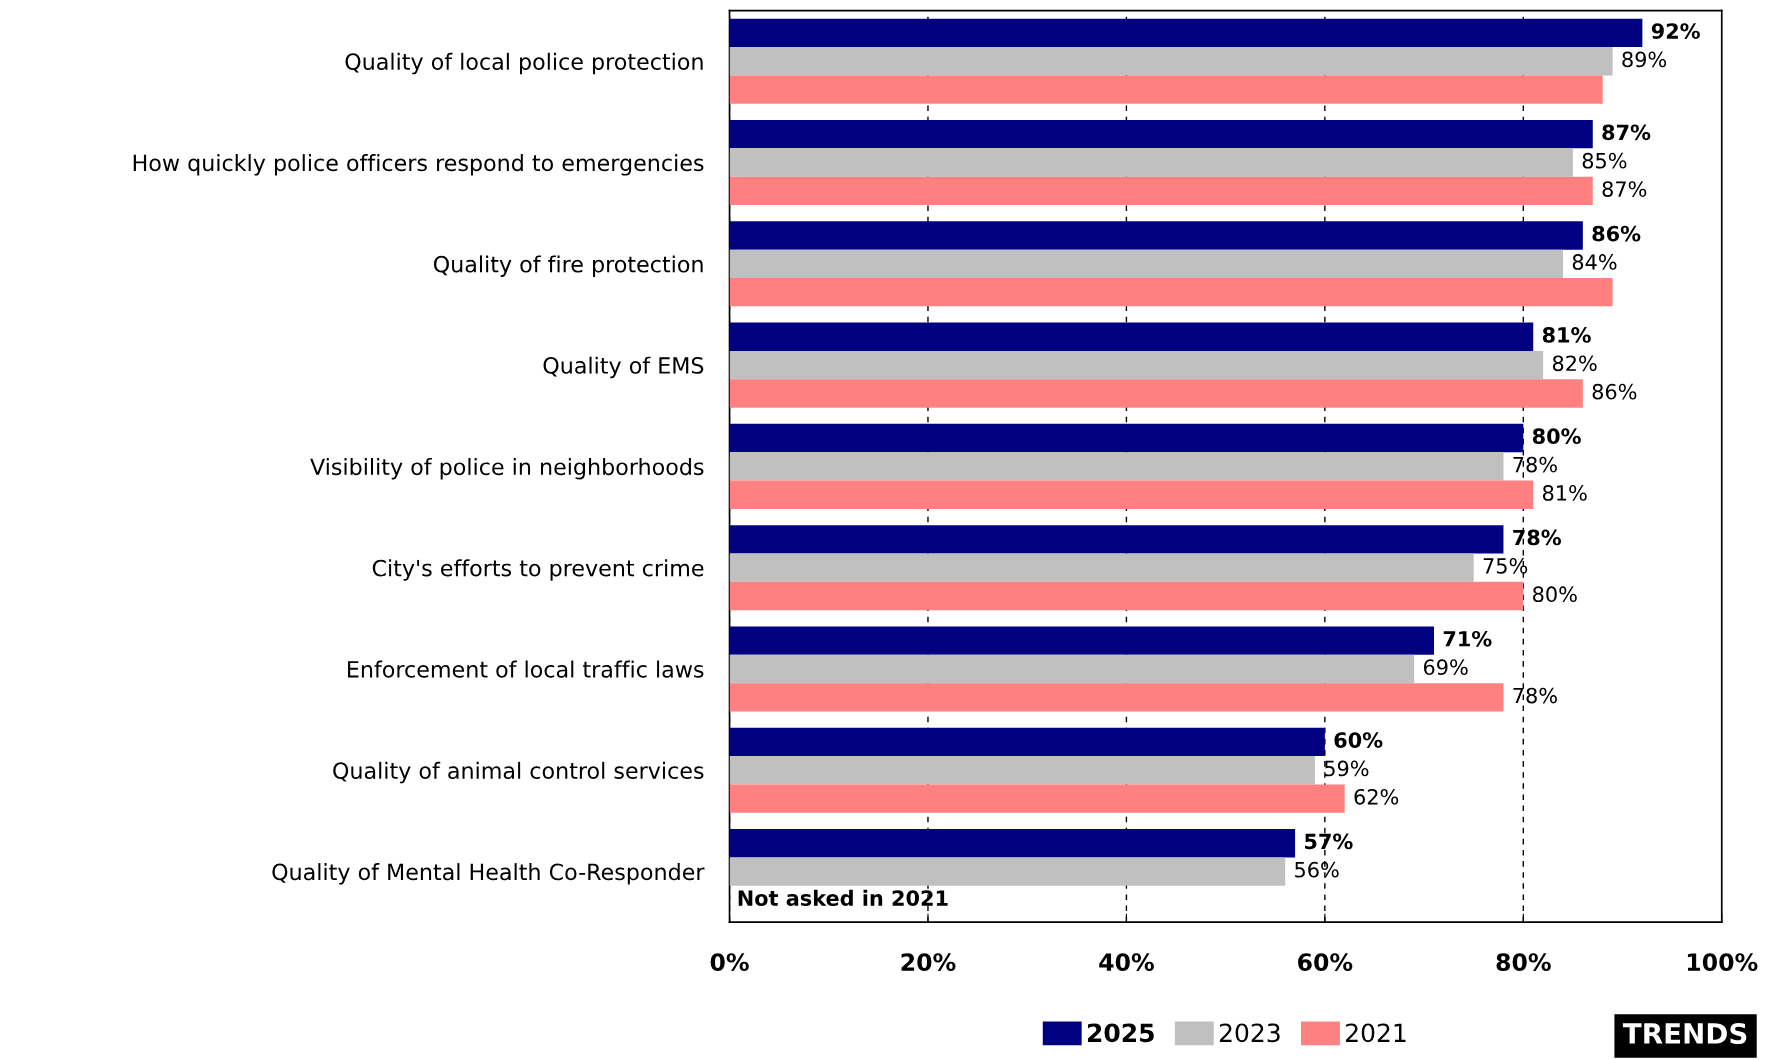 The width and height of the screenshot is (1775, 1060). What do you see at coordinates (729, 962) in the screenshot?
I see `x-tick-label: 0%` at bounding box center [729, 962].